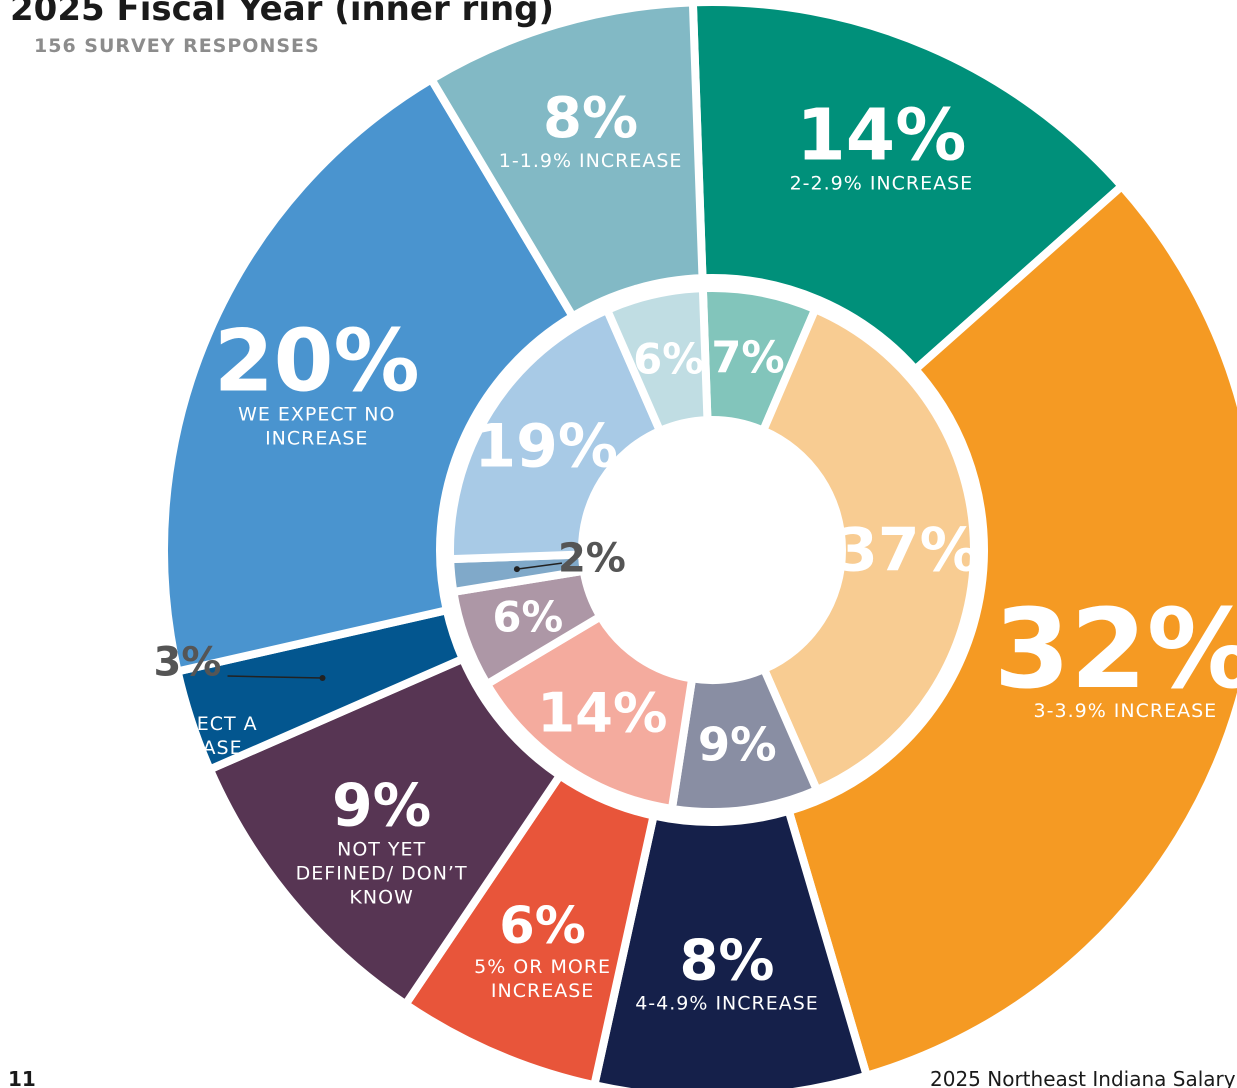 The image size is (1237, 1088). What do you see at coordinates (1083, 1077) in the screenshot?
I see `footer: 2025 Northeast Indiana Salary` at bounding box center [1083, 1077].